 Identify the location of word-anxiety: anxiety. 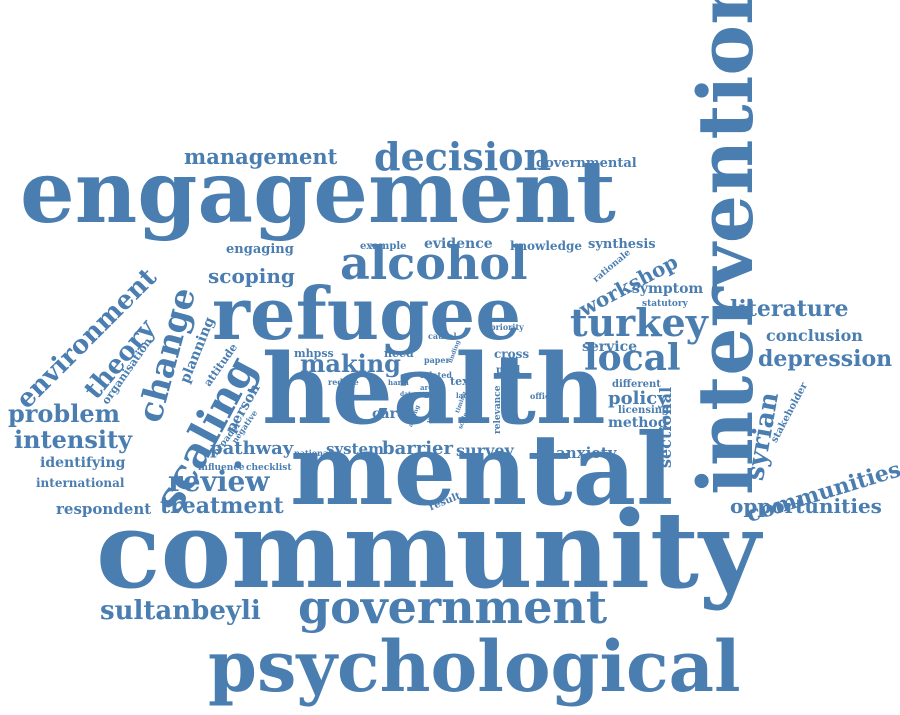
(586, 453).